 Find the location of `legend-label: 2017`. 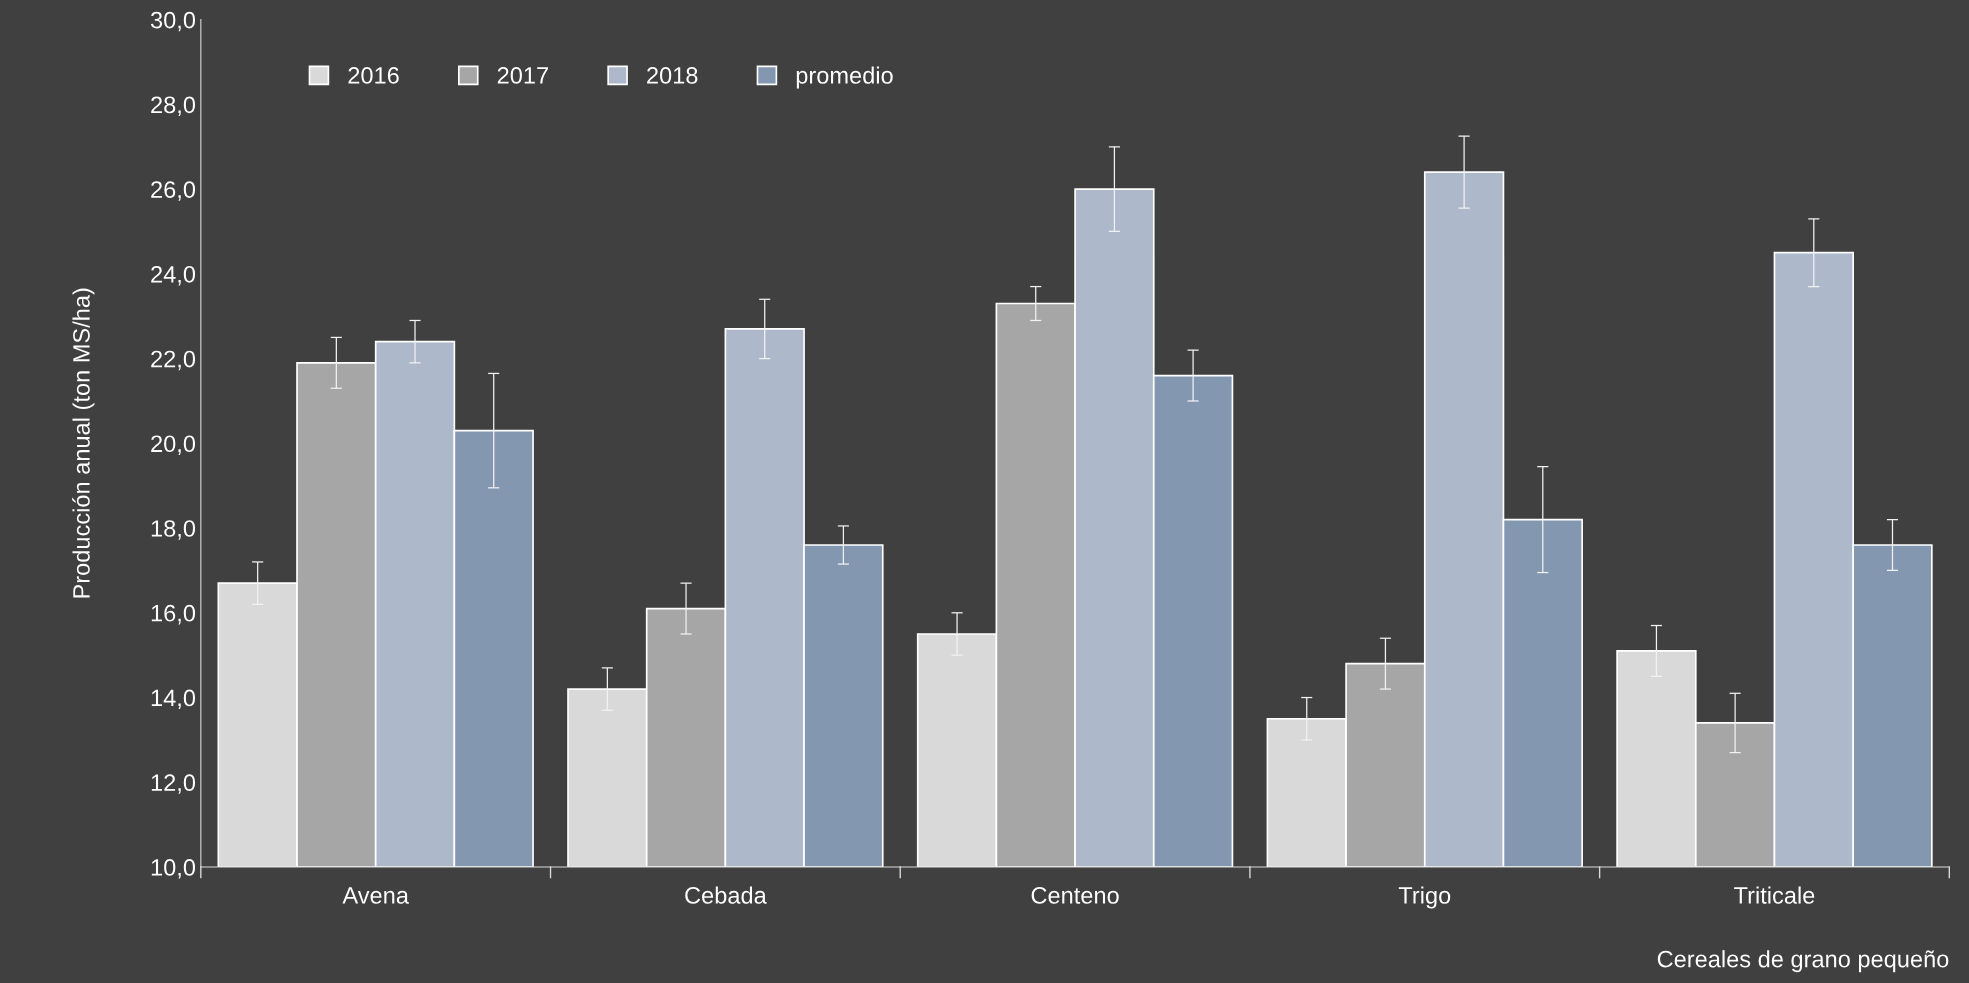

legend-label: 2017 is located at coordinates (522, 75).